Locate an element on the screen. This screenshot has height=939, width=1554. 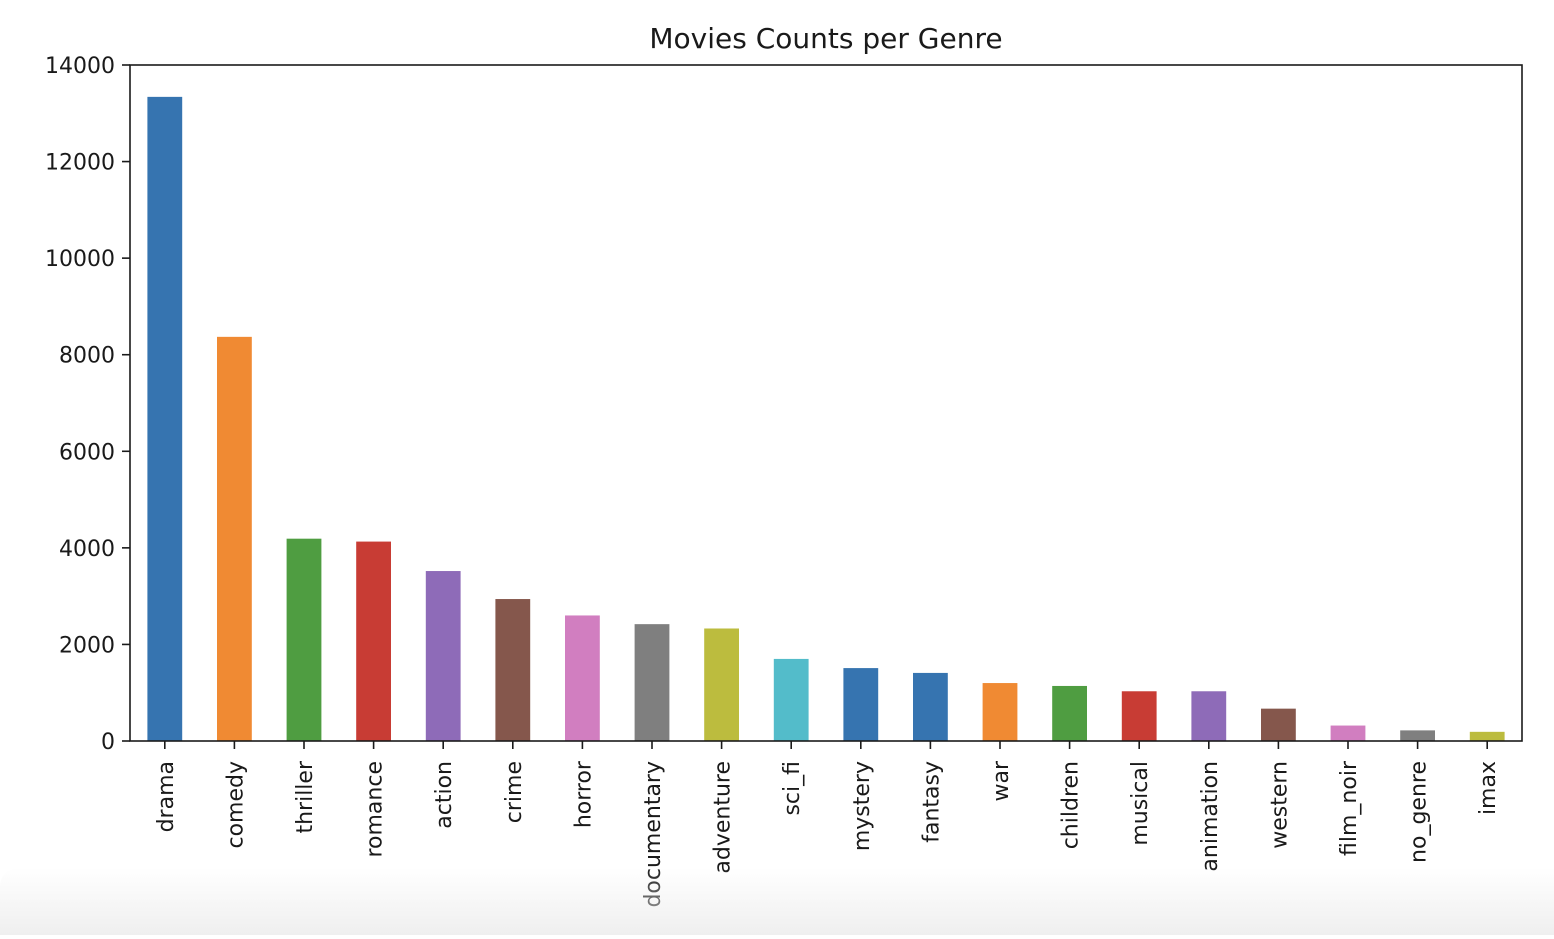
bar-action is located at coordinates (443, 656).